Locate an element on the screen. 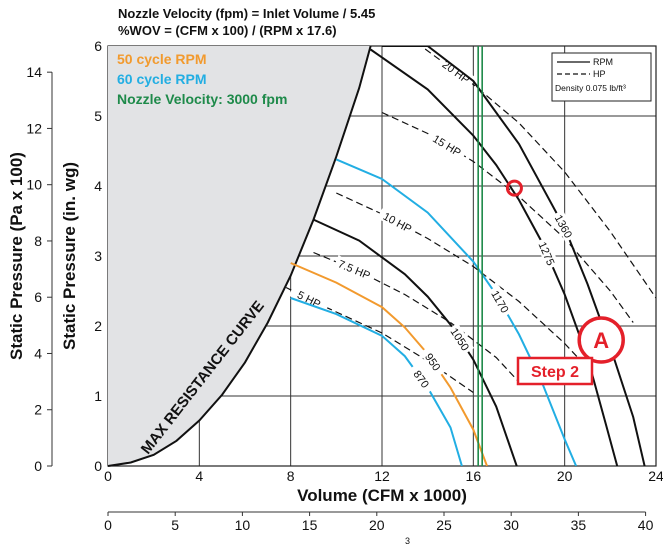 The image size is (663, 544). rpm-curve-label: 1360 is located at coordinates (563, 226).